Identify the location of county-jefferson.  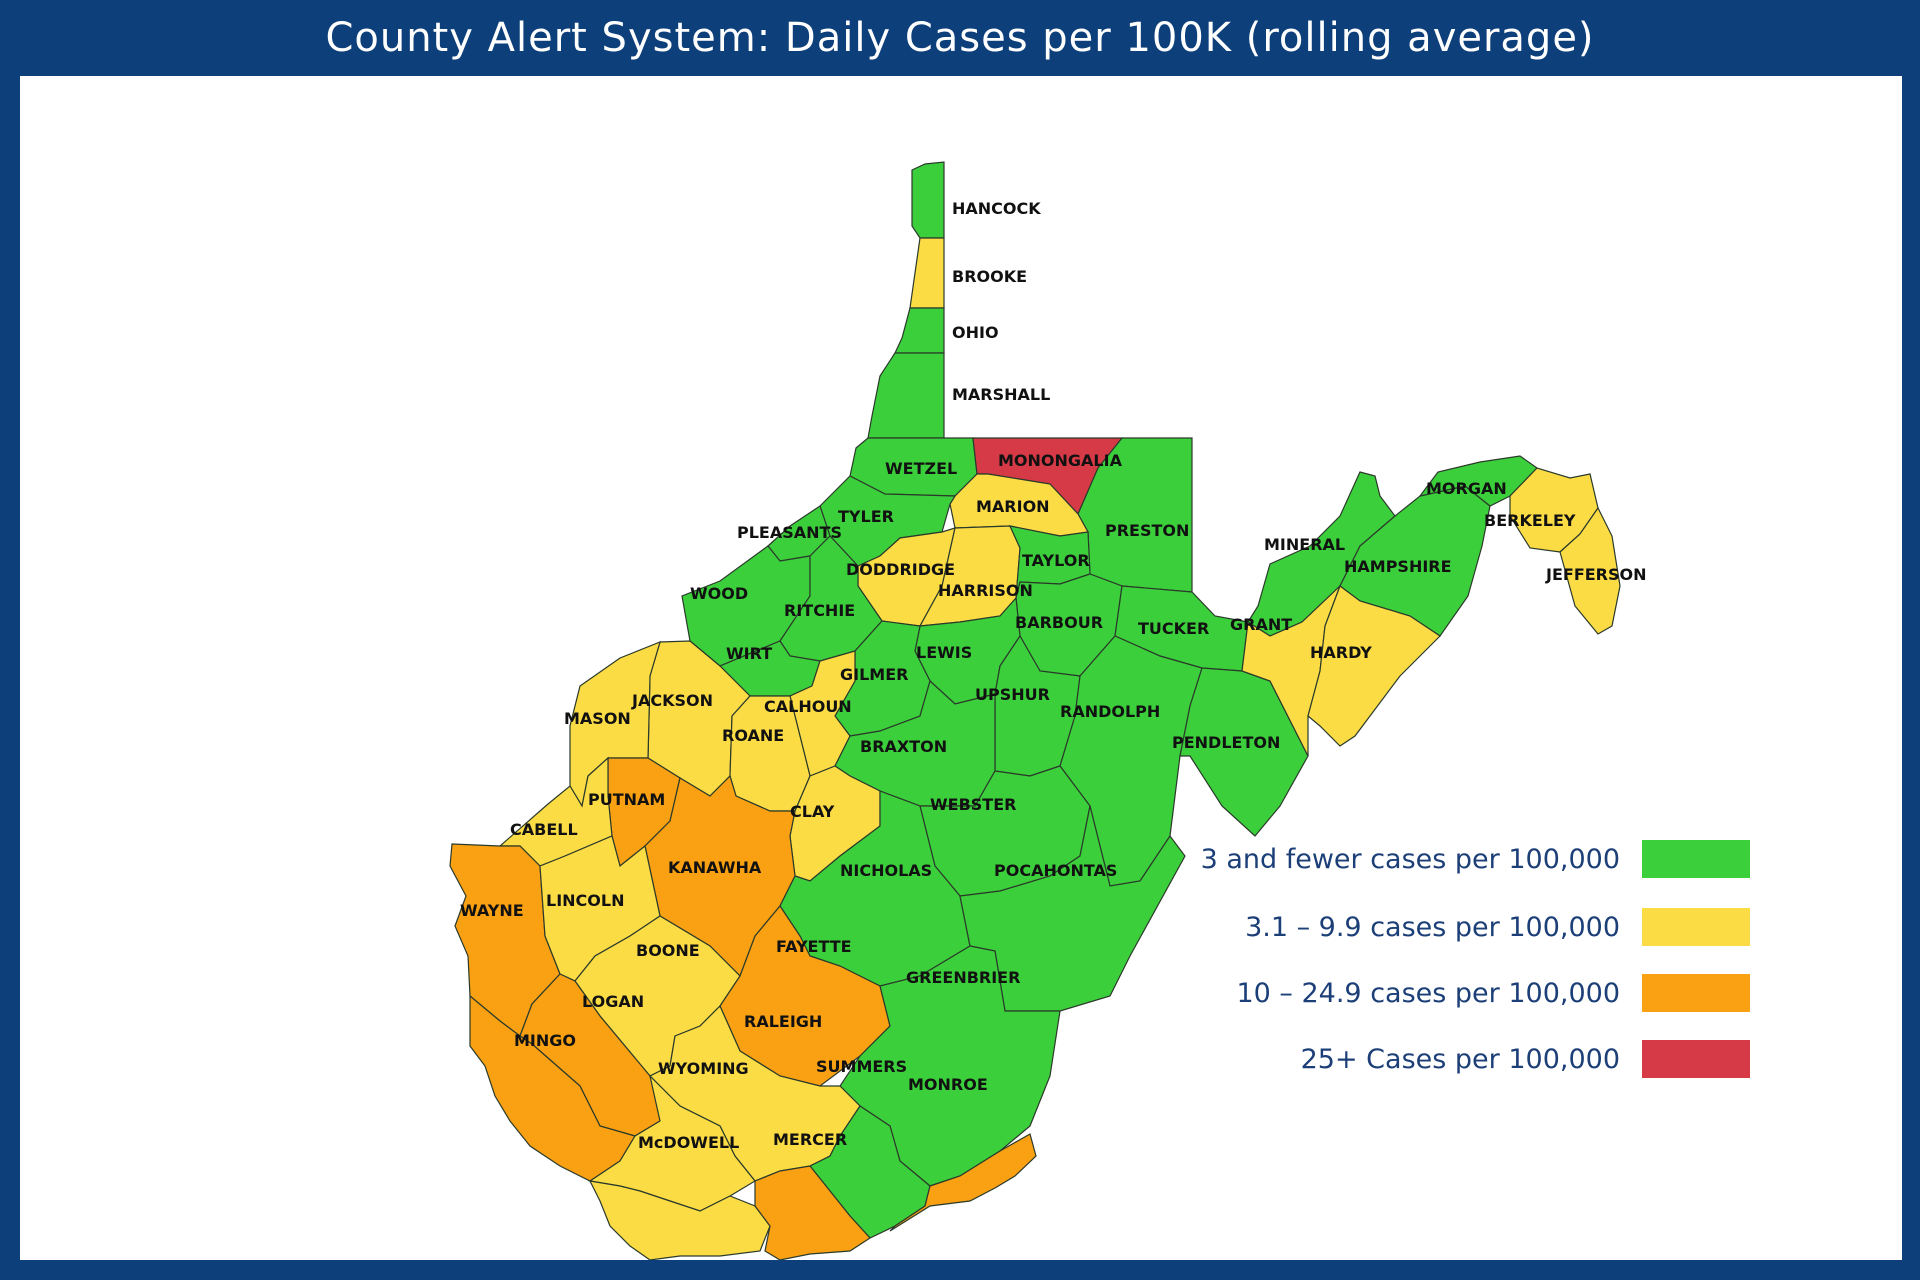
(1590, 570).